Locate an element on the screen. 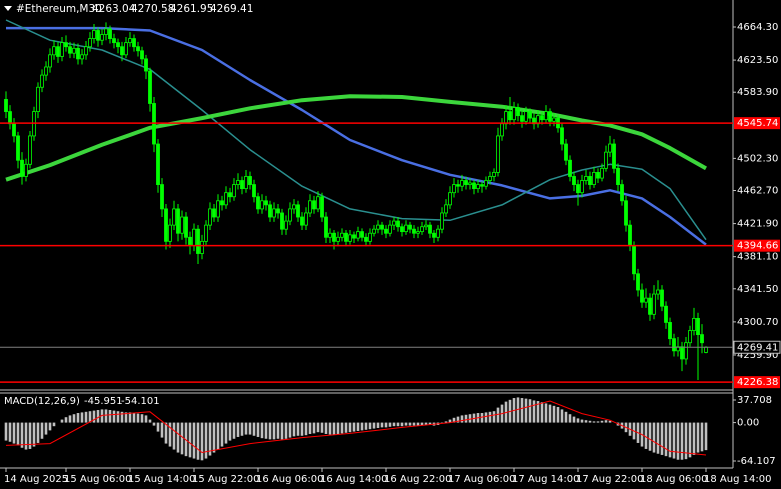  menu-icon is located at coordinates (8, 8).